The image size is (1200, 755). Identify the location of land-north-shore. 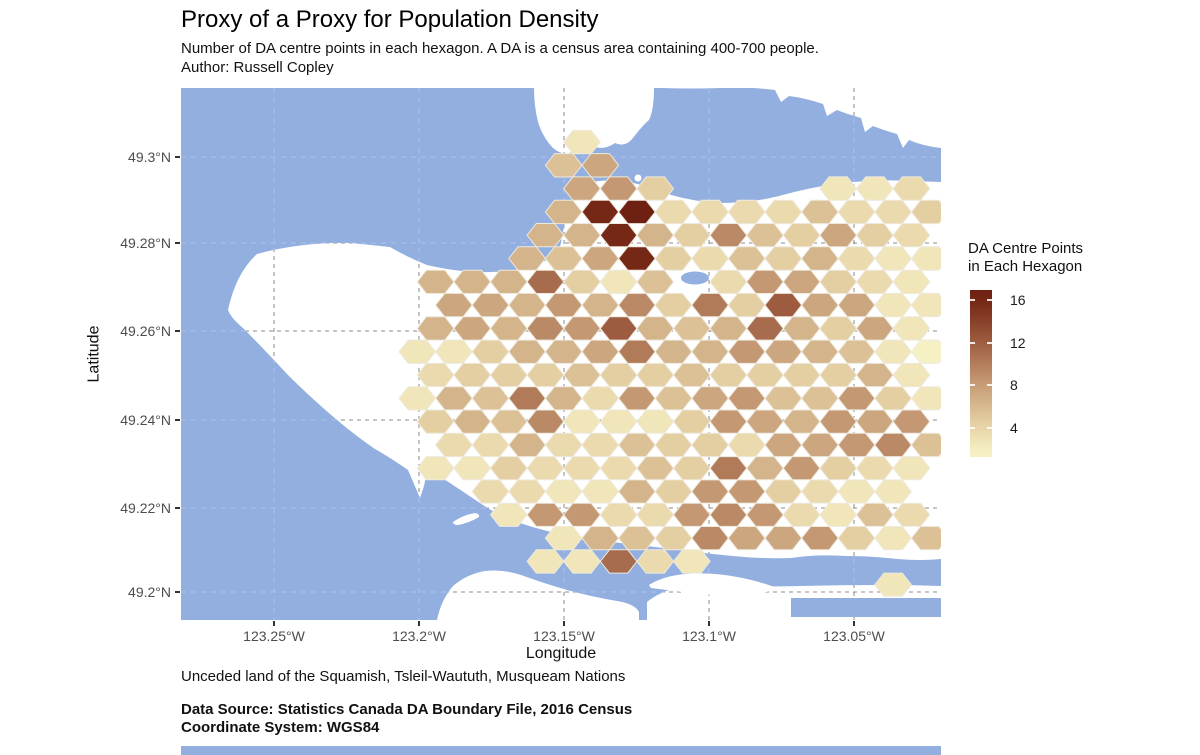
(801, 117).